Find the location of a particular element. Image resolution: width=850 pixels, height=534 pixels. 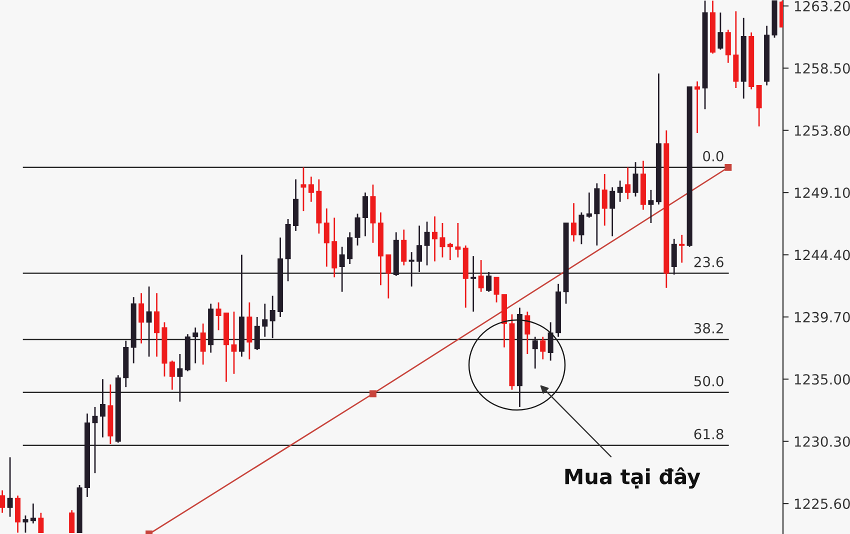

y-tick-label: 1263.20 is located at coordinates (822, 6).